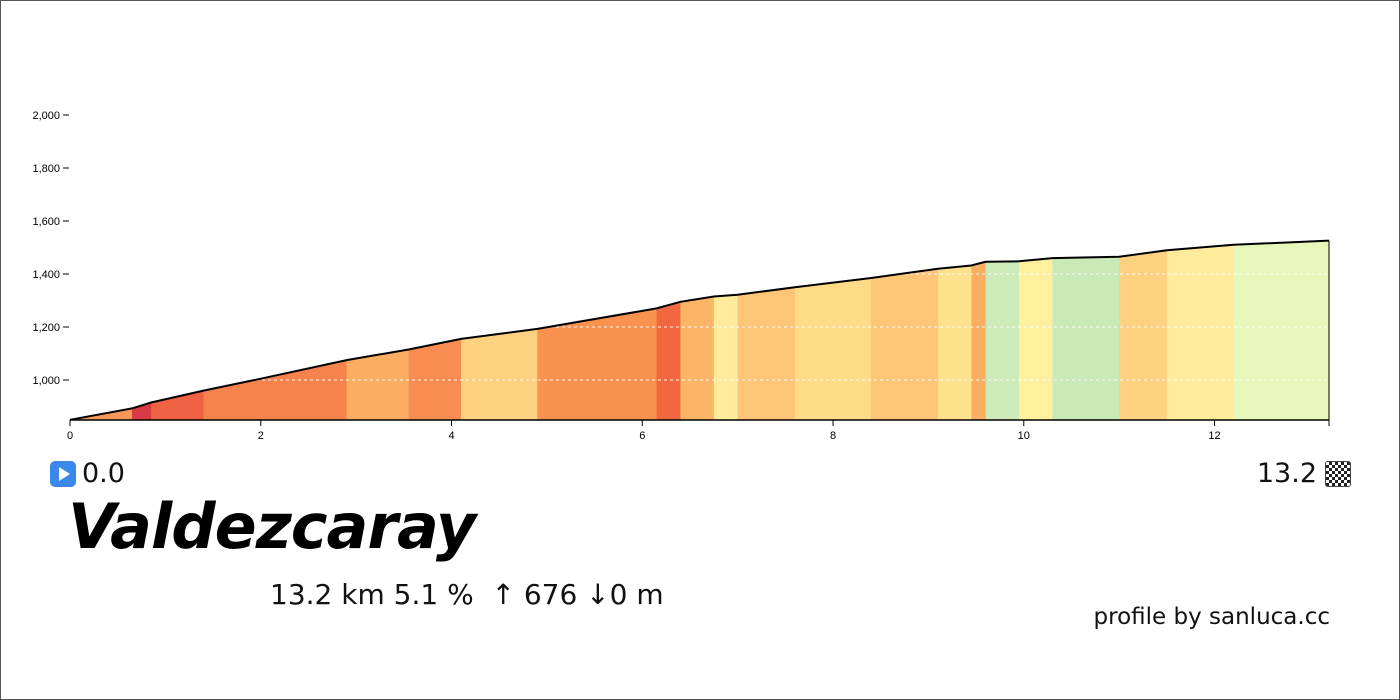 Image resolution: width=1400 pixels, height=700 pixels. What do you see at coordinates (46, 169) in the screenshot?
I see `y-tick-label: 1,800` at bounding box center [46, 169].